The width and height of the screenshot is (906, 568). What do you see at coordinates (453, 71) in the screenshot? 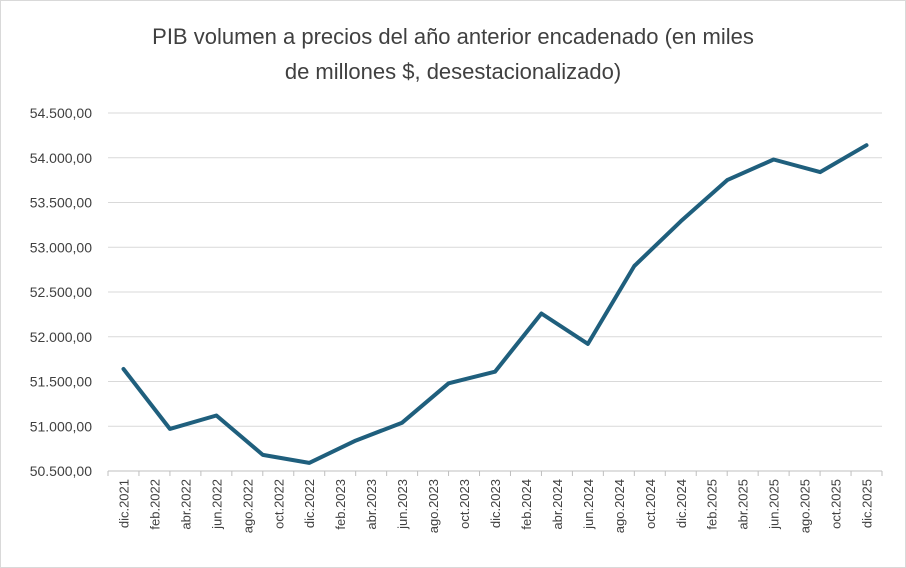
I see `chart-title-line-2: de millones $, desestacionalizado)` at bounding box center [453, 71].